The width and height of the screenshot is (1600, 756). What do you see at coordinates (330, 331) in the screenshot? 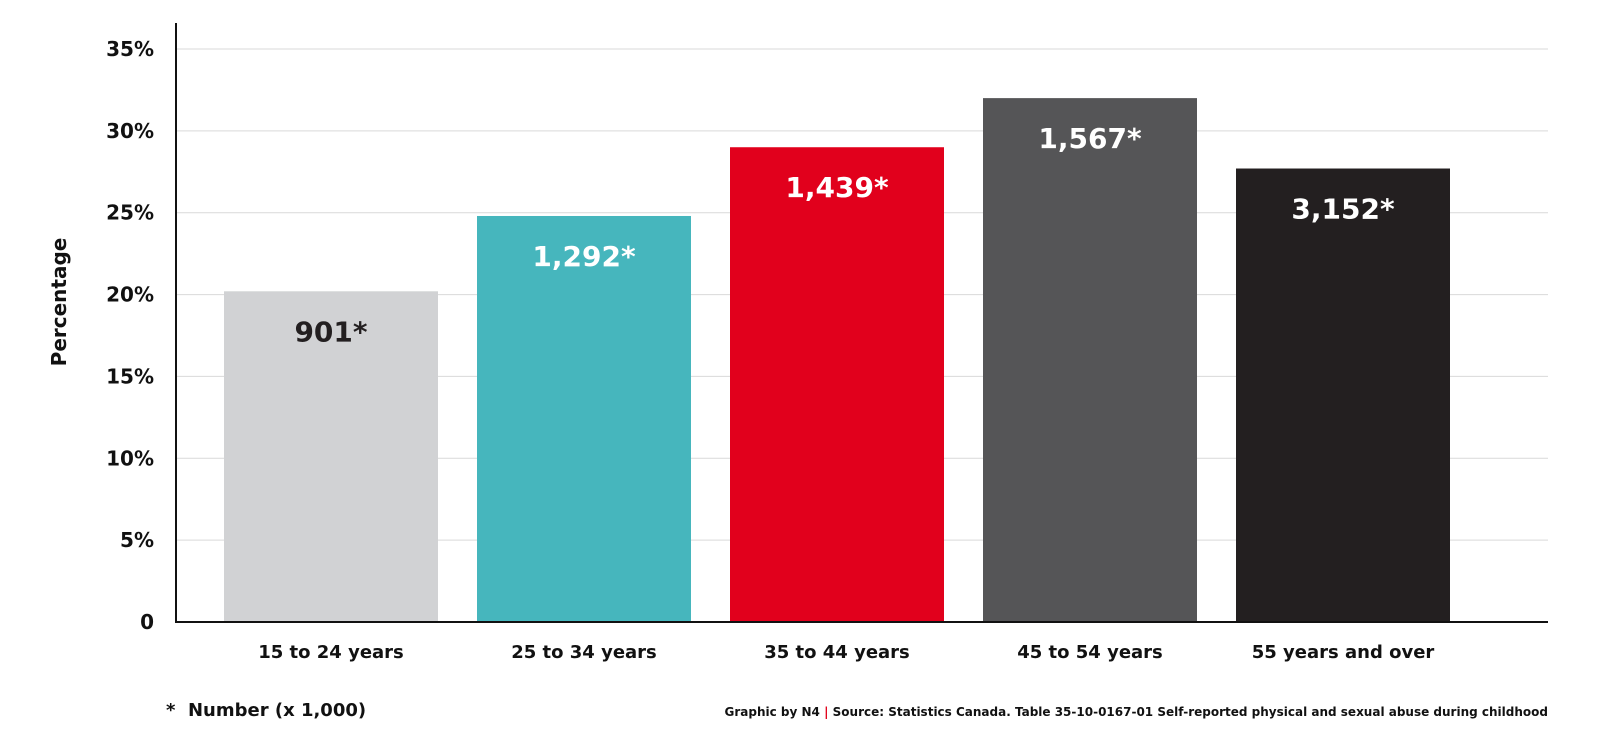
I see `data-label: 901*` at bounding box center [330, 331].